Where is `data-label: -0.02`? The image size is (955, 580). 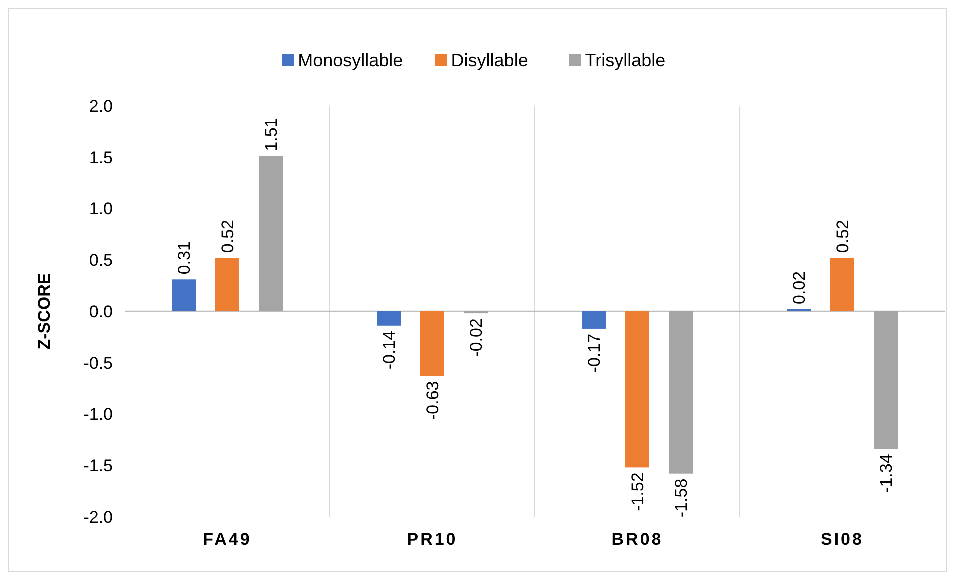 data-label: -0.02 is located at coordinates (476, 338).